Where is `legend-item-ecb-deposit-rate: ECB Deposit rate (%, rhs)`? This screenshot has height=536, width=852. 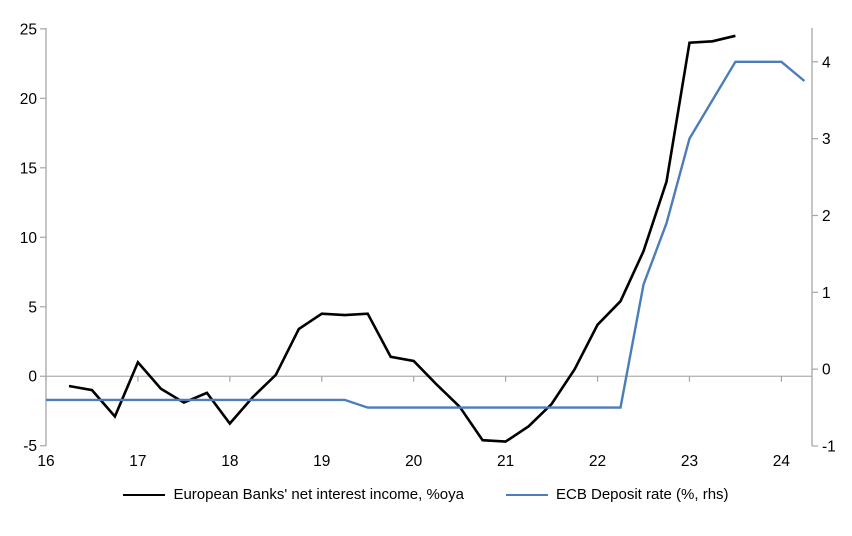
legend-item-ecb-deposit-rate: ECB Deposit rate (%, rhs) is located at coordinates (617, 494).